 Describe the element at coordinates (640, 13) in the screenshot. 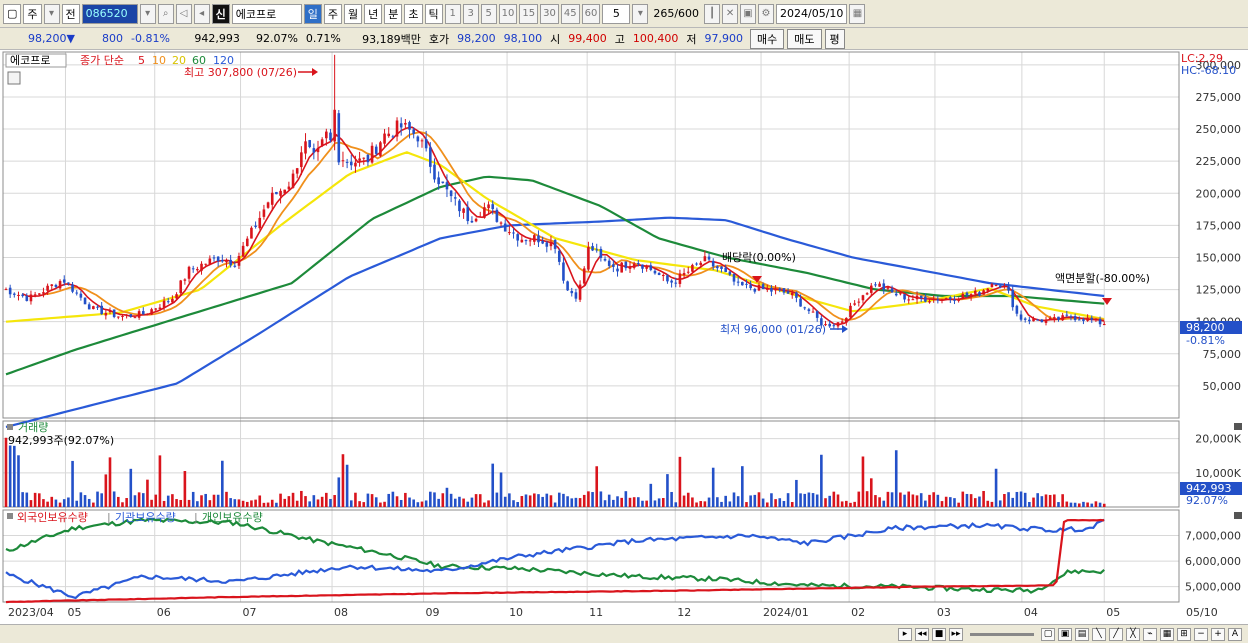

I see `interval-dropdown-icon: ▾` at that location.